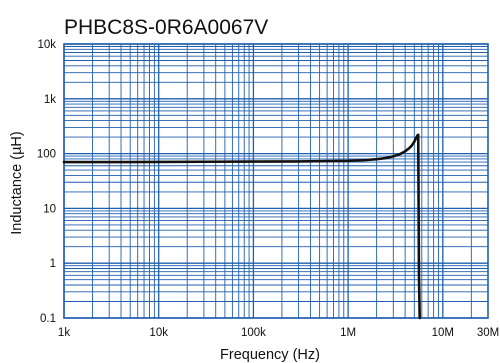 The height and width of the screenshot is (363, 500). What do you see at coordinates (49, 209) in the screenshot?
I see `y-tick-label: 10` at bounding box center [49, 209].